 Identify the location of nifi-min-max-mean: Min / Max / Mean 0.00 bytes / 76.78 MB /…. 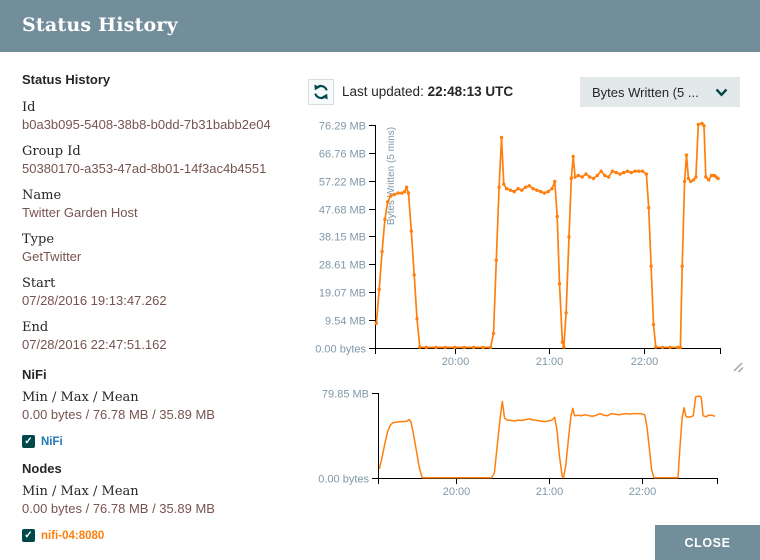
(164, 406).